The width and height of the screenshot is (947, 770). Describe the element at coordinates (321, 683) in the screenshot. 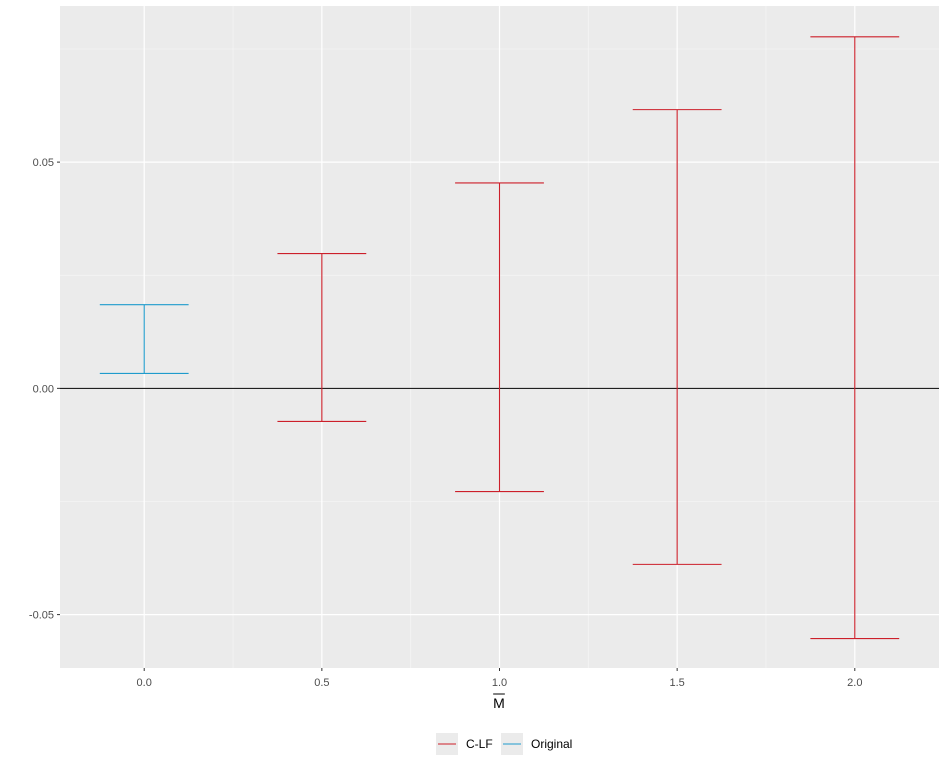

I see `x-tick-label: 0.5` at that location.